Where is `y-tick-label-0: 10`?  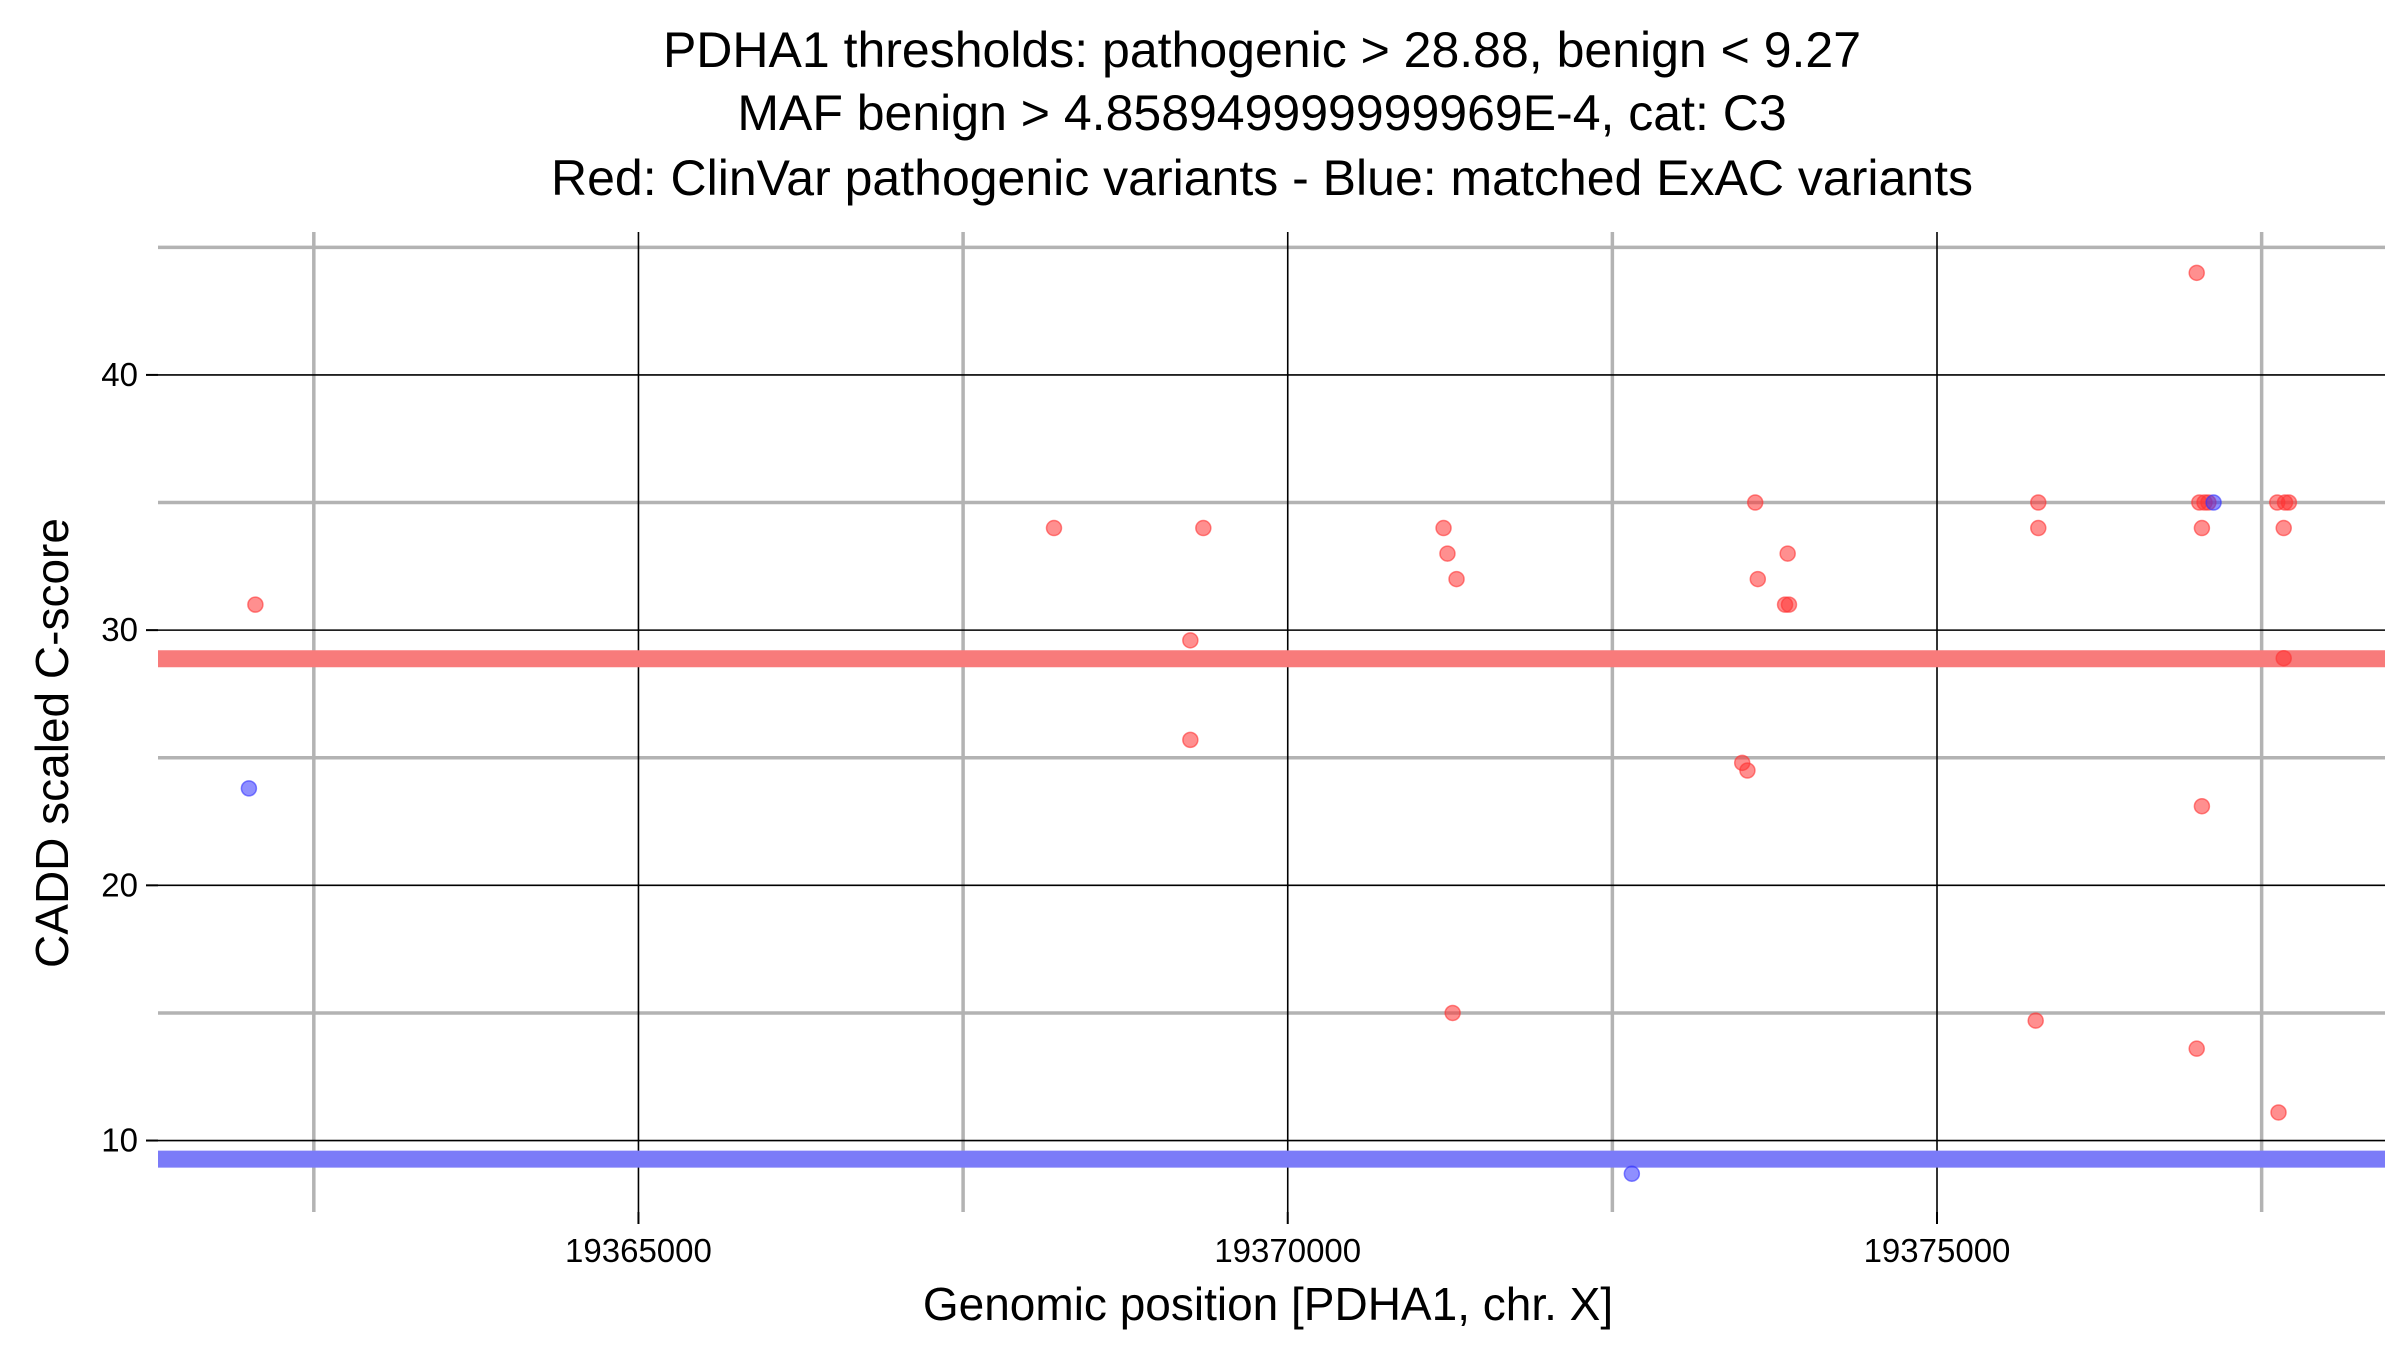
y-tick-label-0: 10 is located at coordinates (119, 1140).